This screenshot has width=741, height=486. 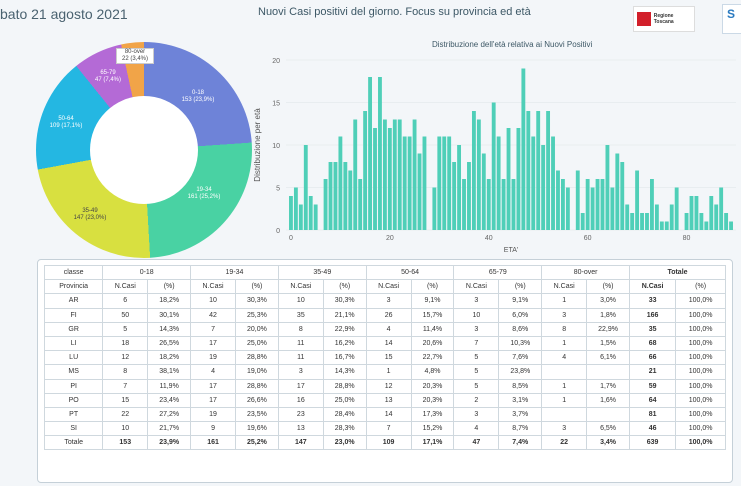 What do you see at coordinates (344, 301) in the screenshot?
I see `table-cell: 30,3%` at bounding box center [344, 301].